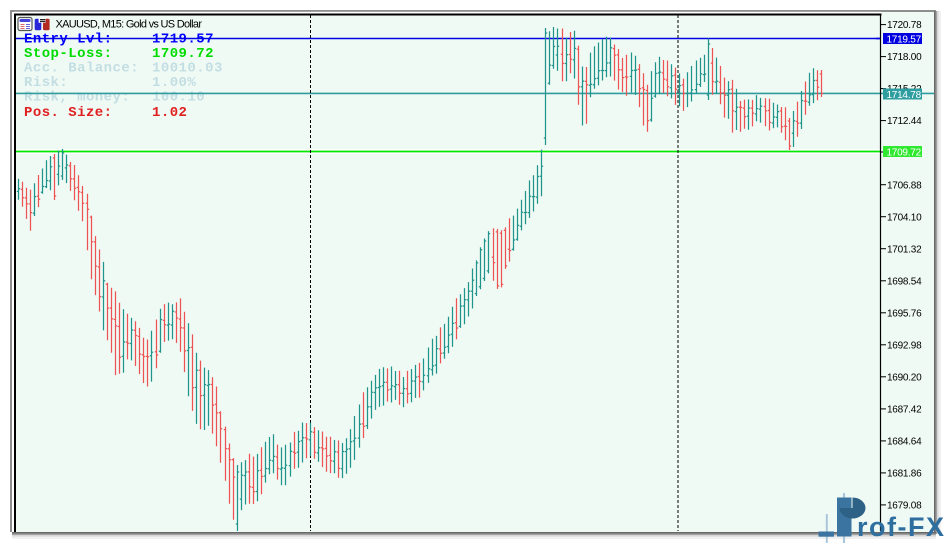 This screenshot has width=946, height=543. What do you see at coordinates (904, 345) in the screenshot?
I see `svg-text: 1692.98` at bounding box center [904, 345].